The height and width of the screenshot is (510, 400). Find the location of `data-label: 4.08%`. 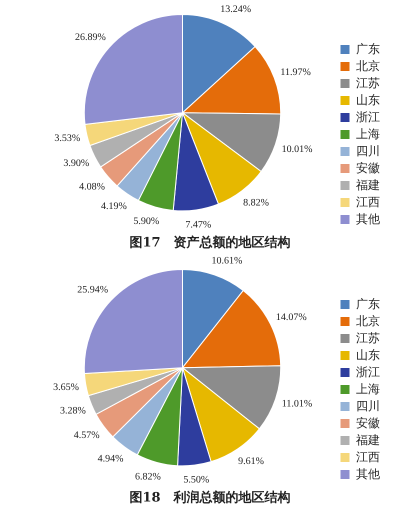

data-label: 4.08% is located at coordinates (92, 186).